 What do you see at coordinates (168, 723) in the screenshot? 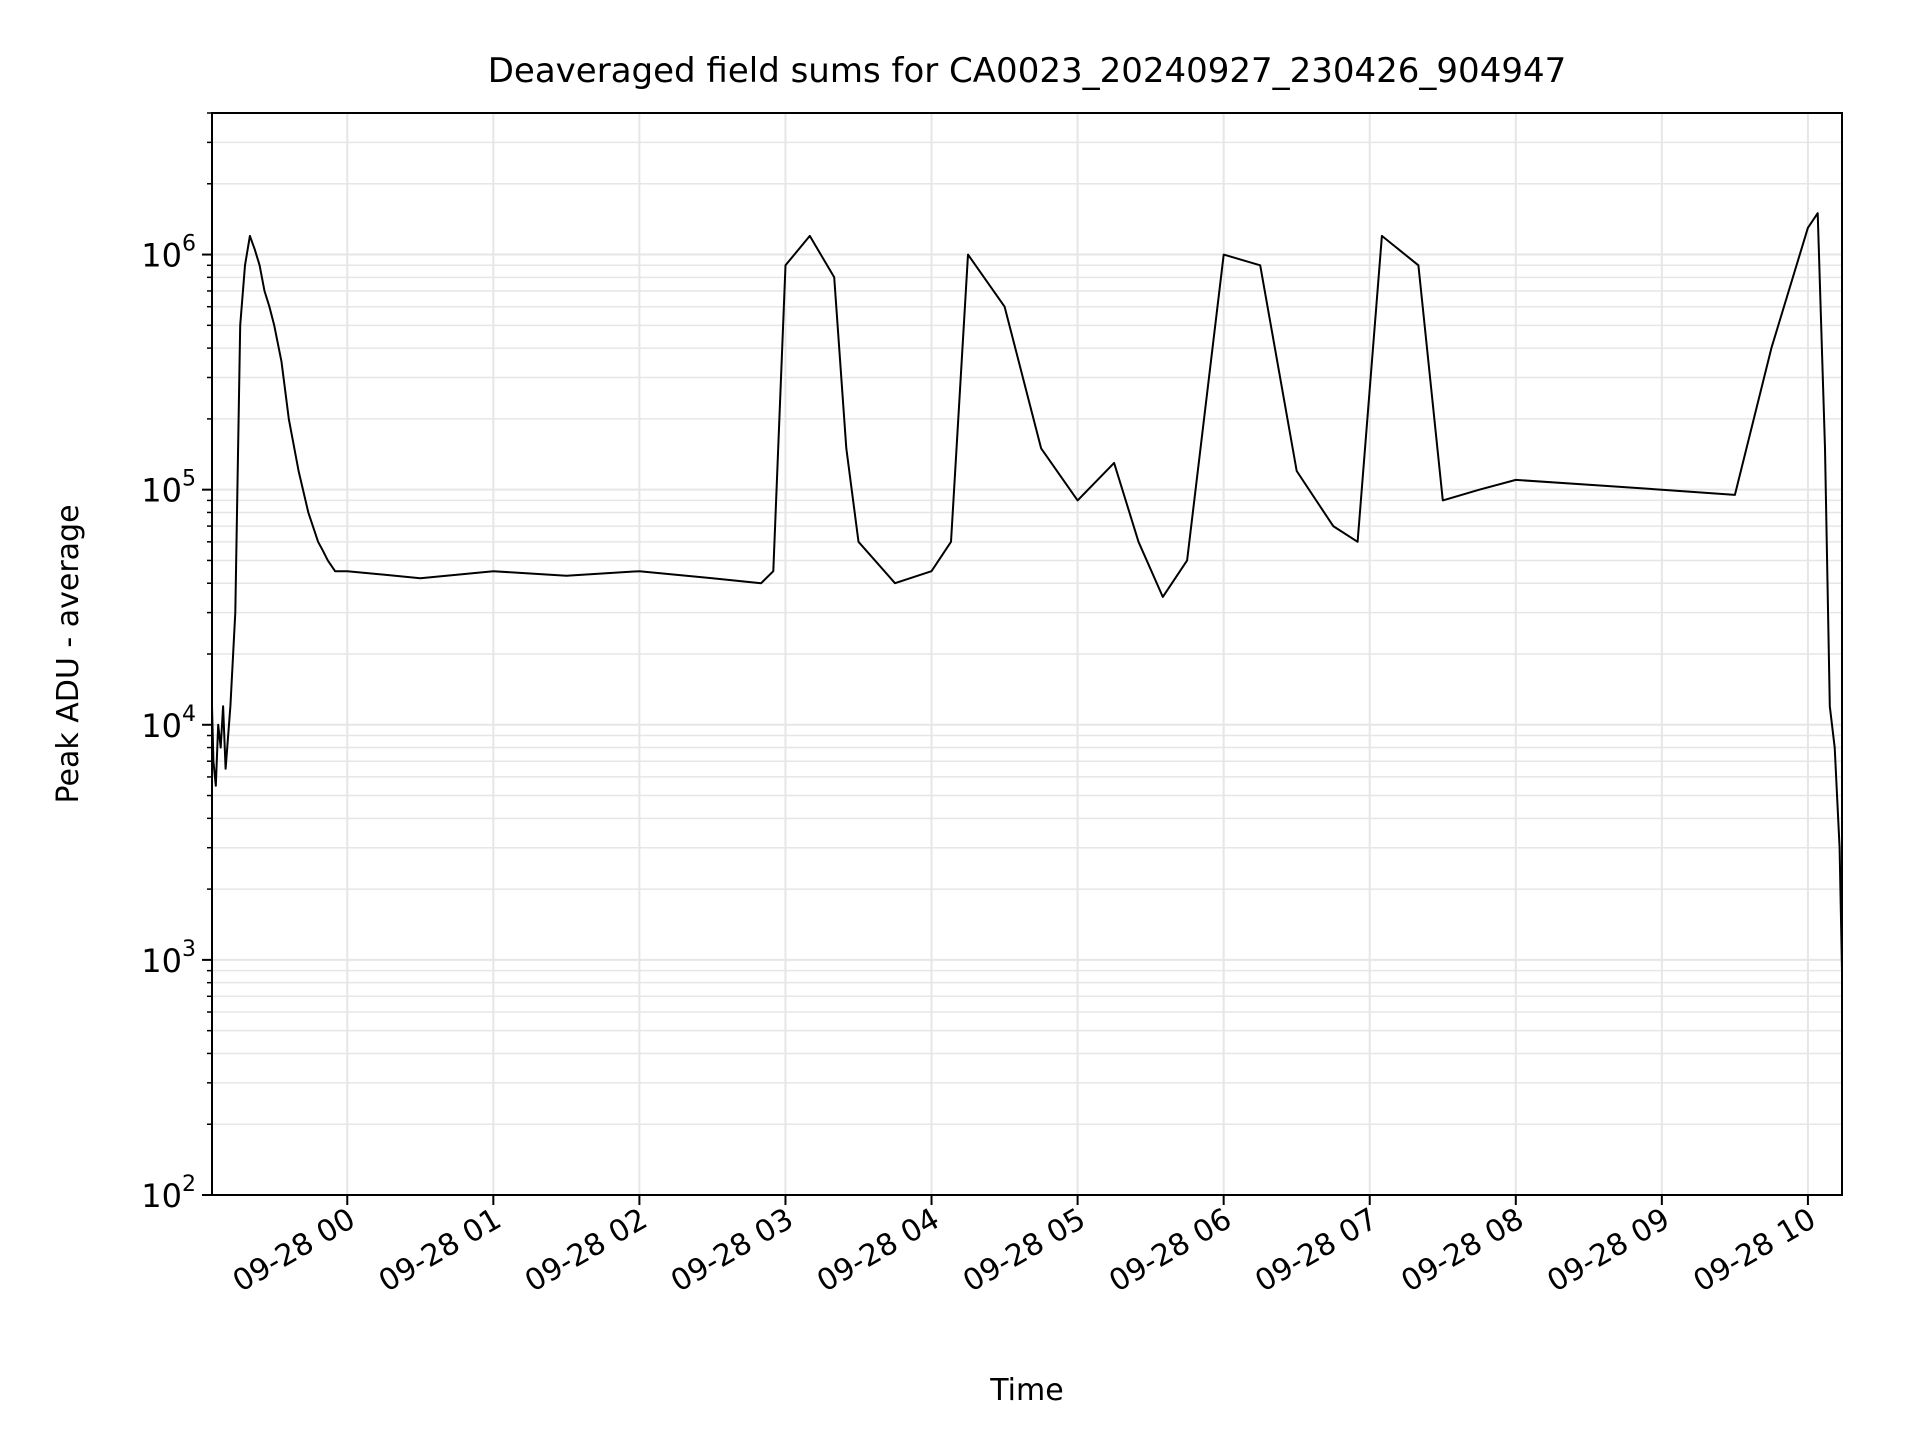
I see `y-tick-label: 10⁴` at bounding box center [168, 723].